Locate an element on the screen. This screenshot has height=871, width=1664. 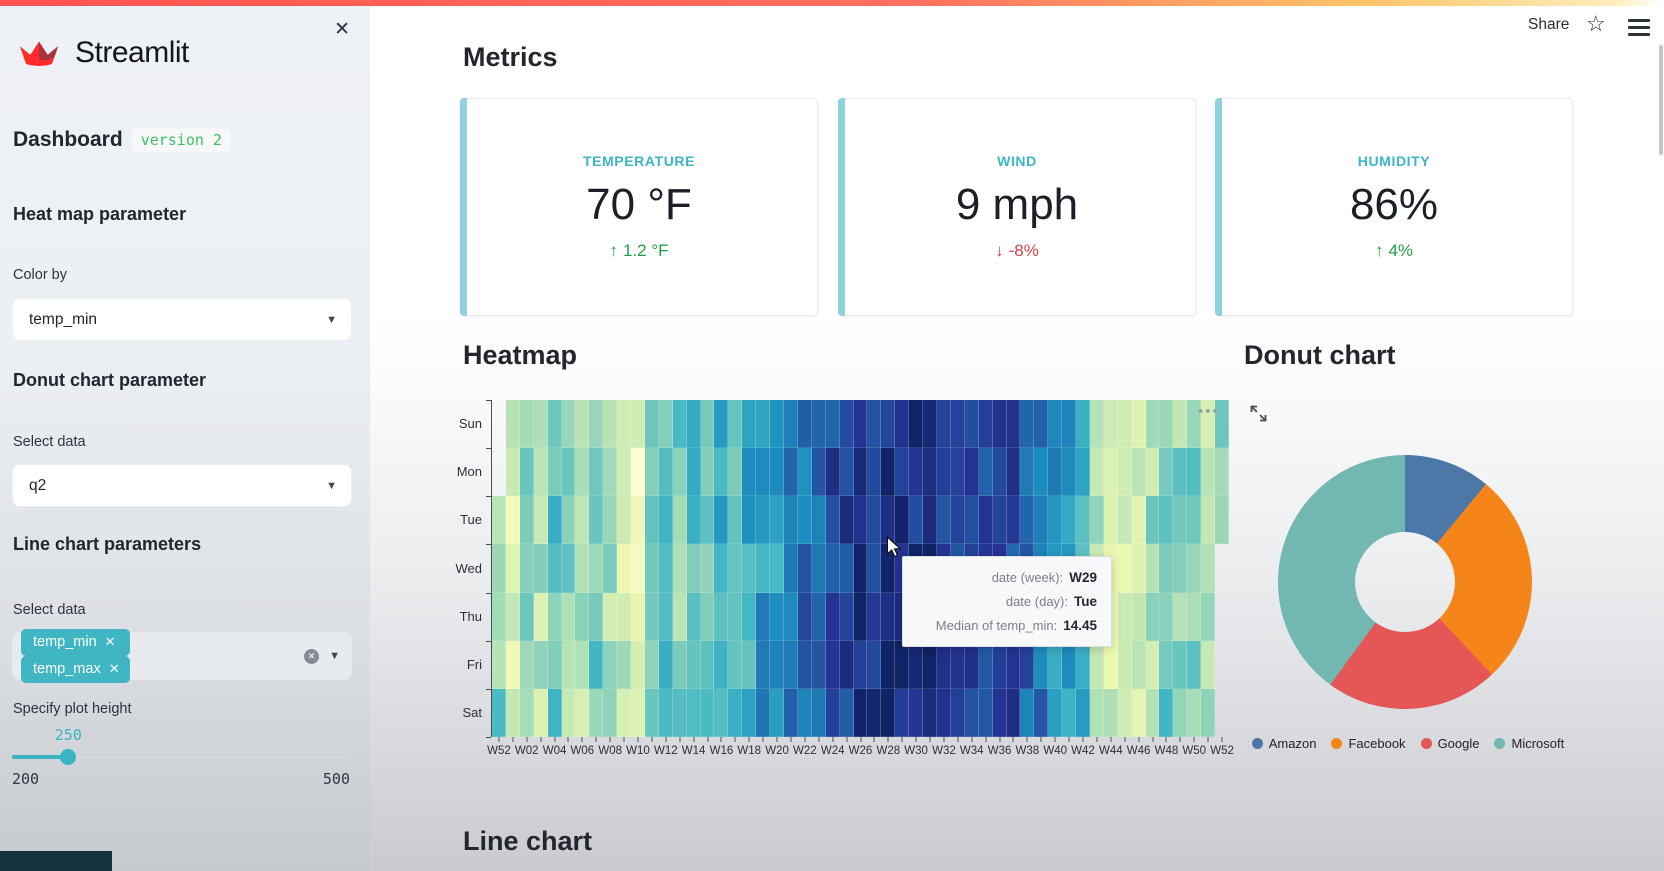
close-sidebar-icon: ✕ is located at coordinates (342, 29).